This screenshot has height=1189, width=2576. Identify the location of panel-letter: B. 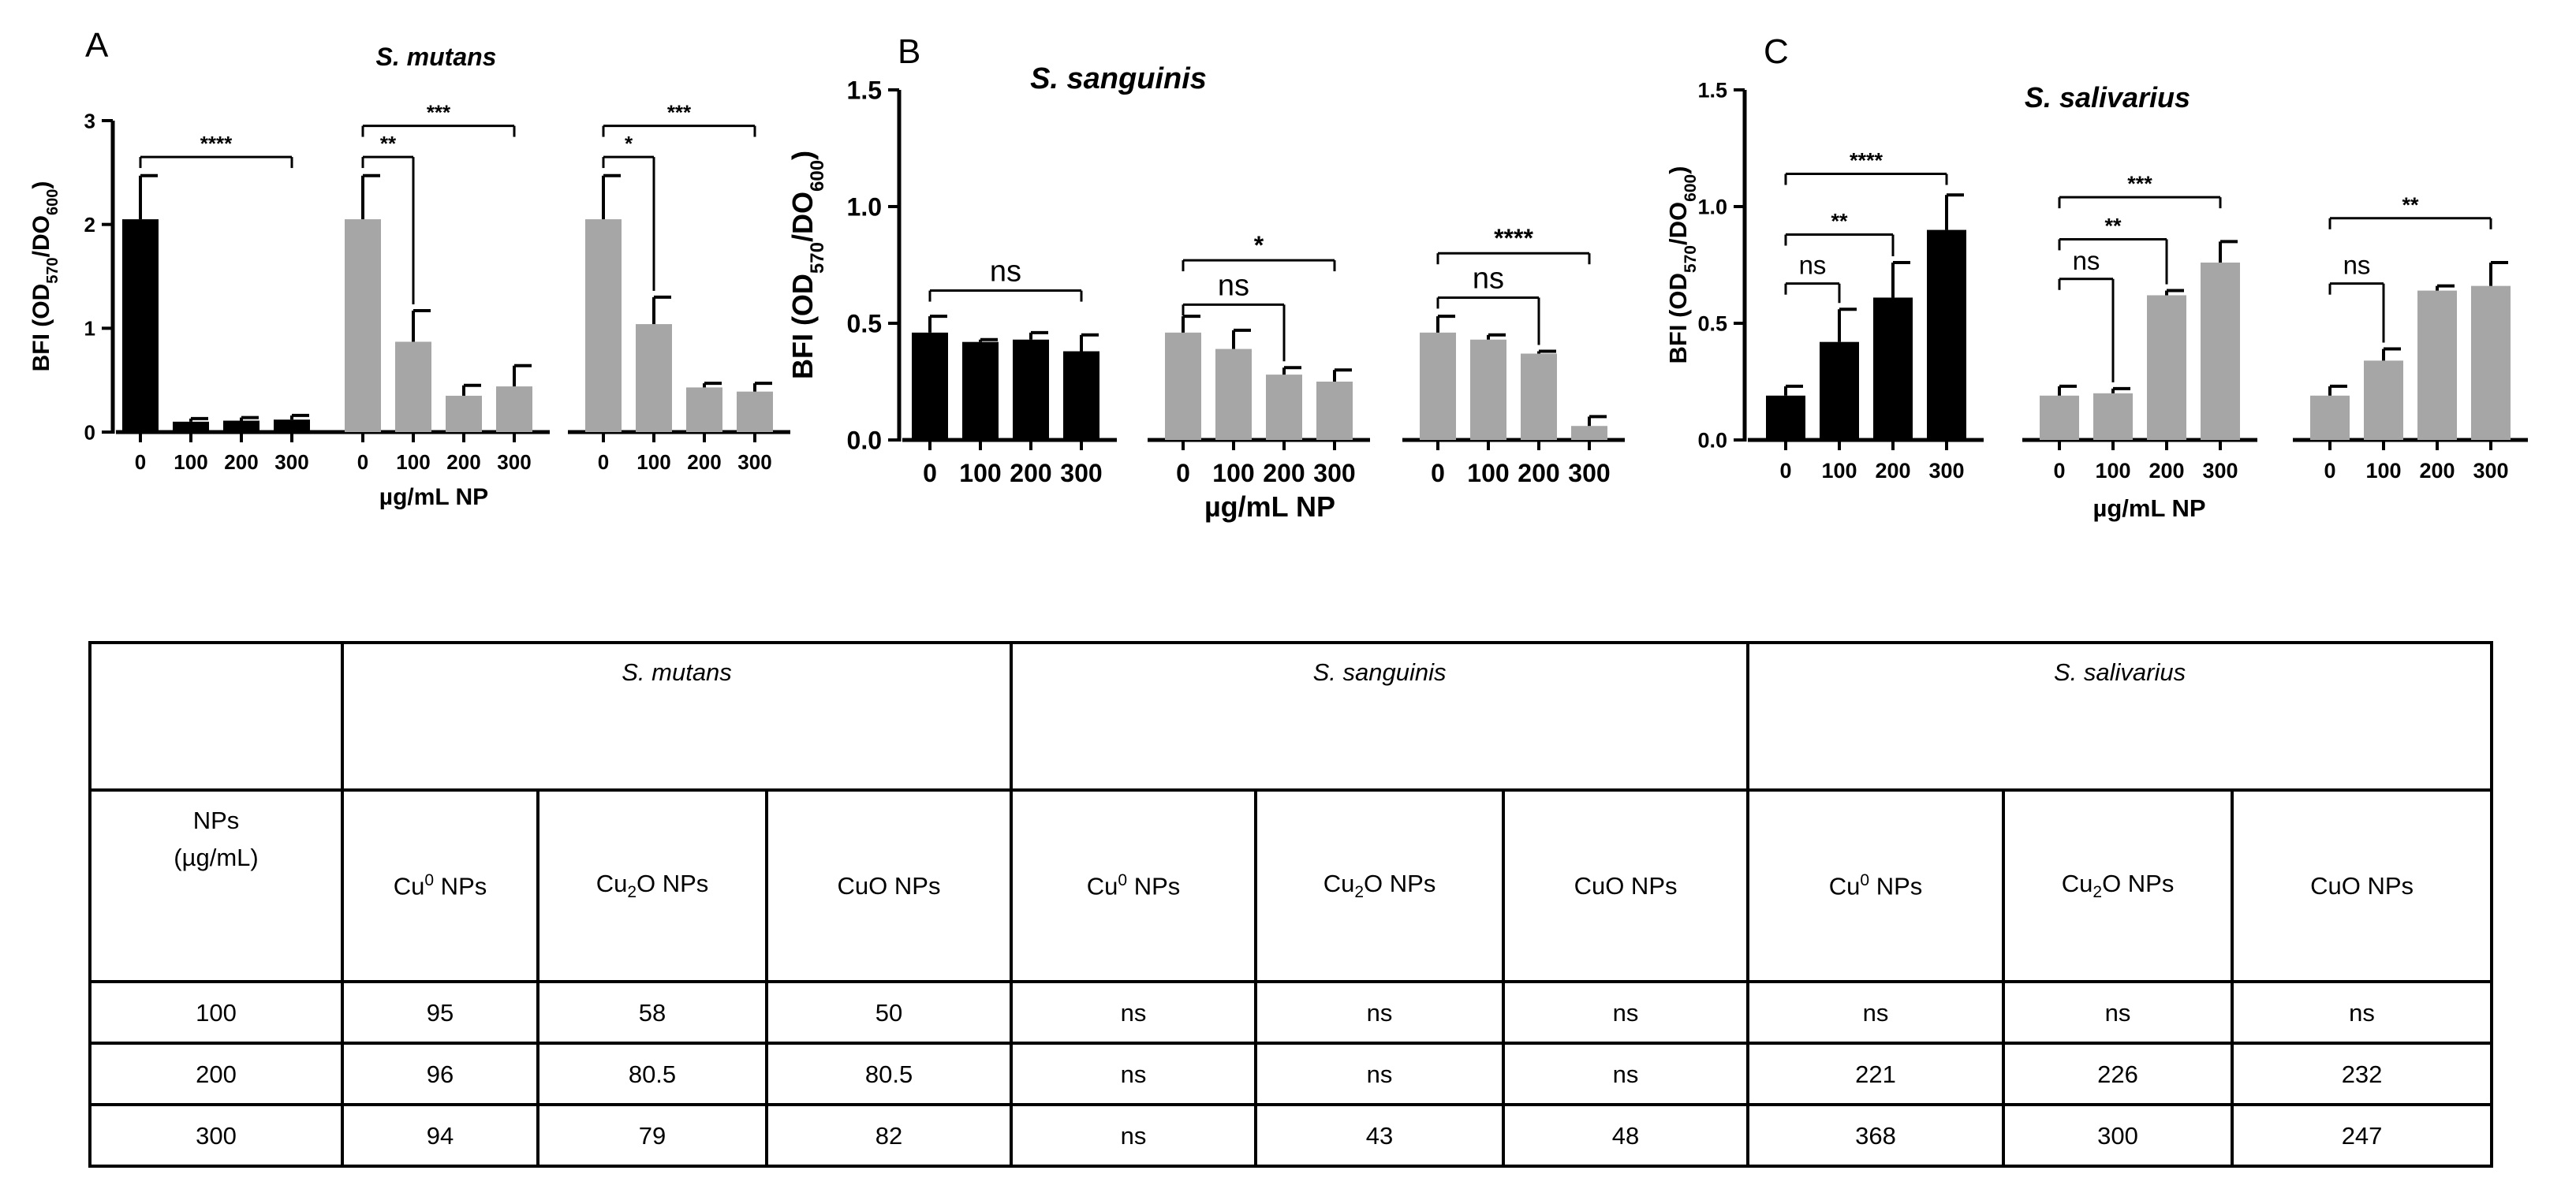
(909, 51).